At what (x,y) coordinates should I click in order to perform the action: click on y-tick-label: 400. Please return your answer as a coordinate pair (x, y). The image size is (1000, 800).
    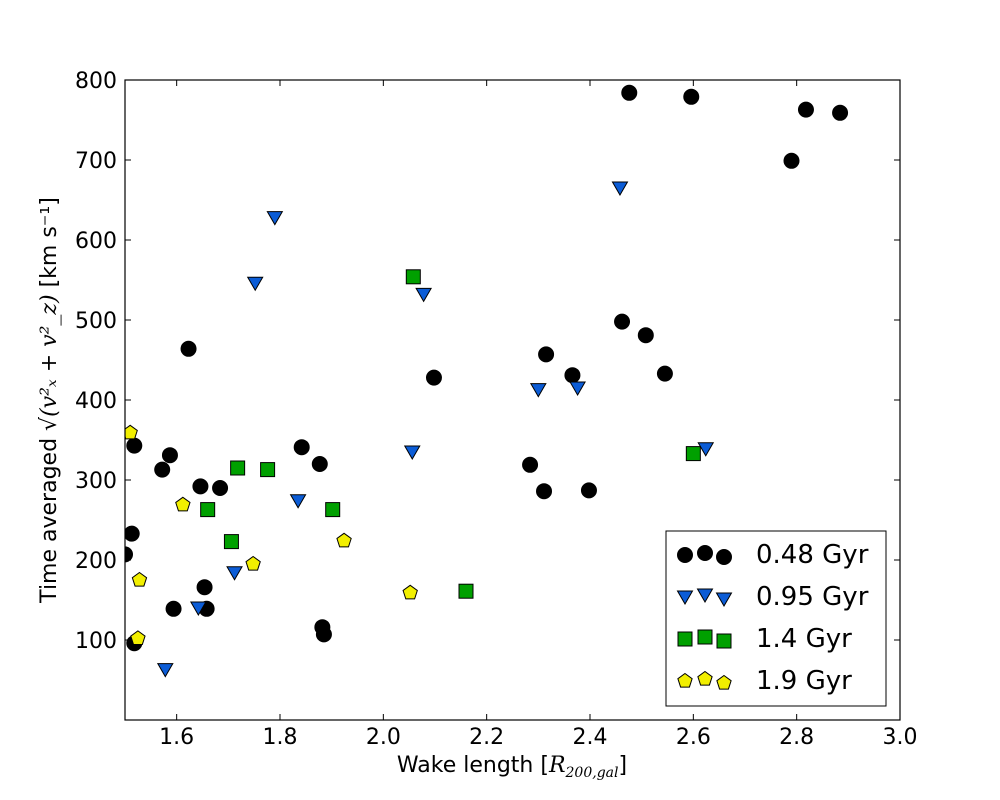
    Looking at the image, I should click on (96, 401).